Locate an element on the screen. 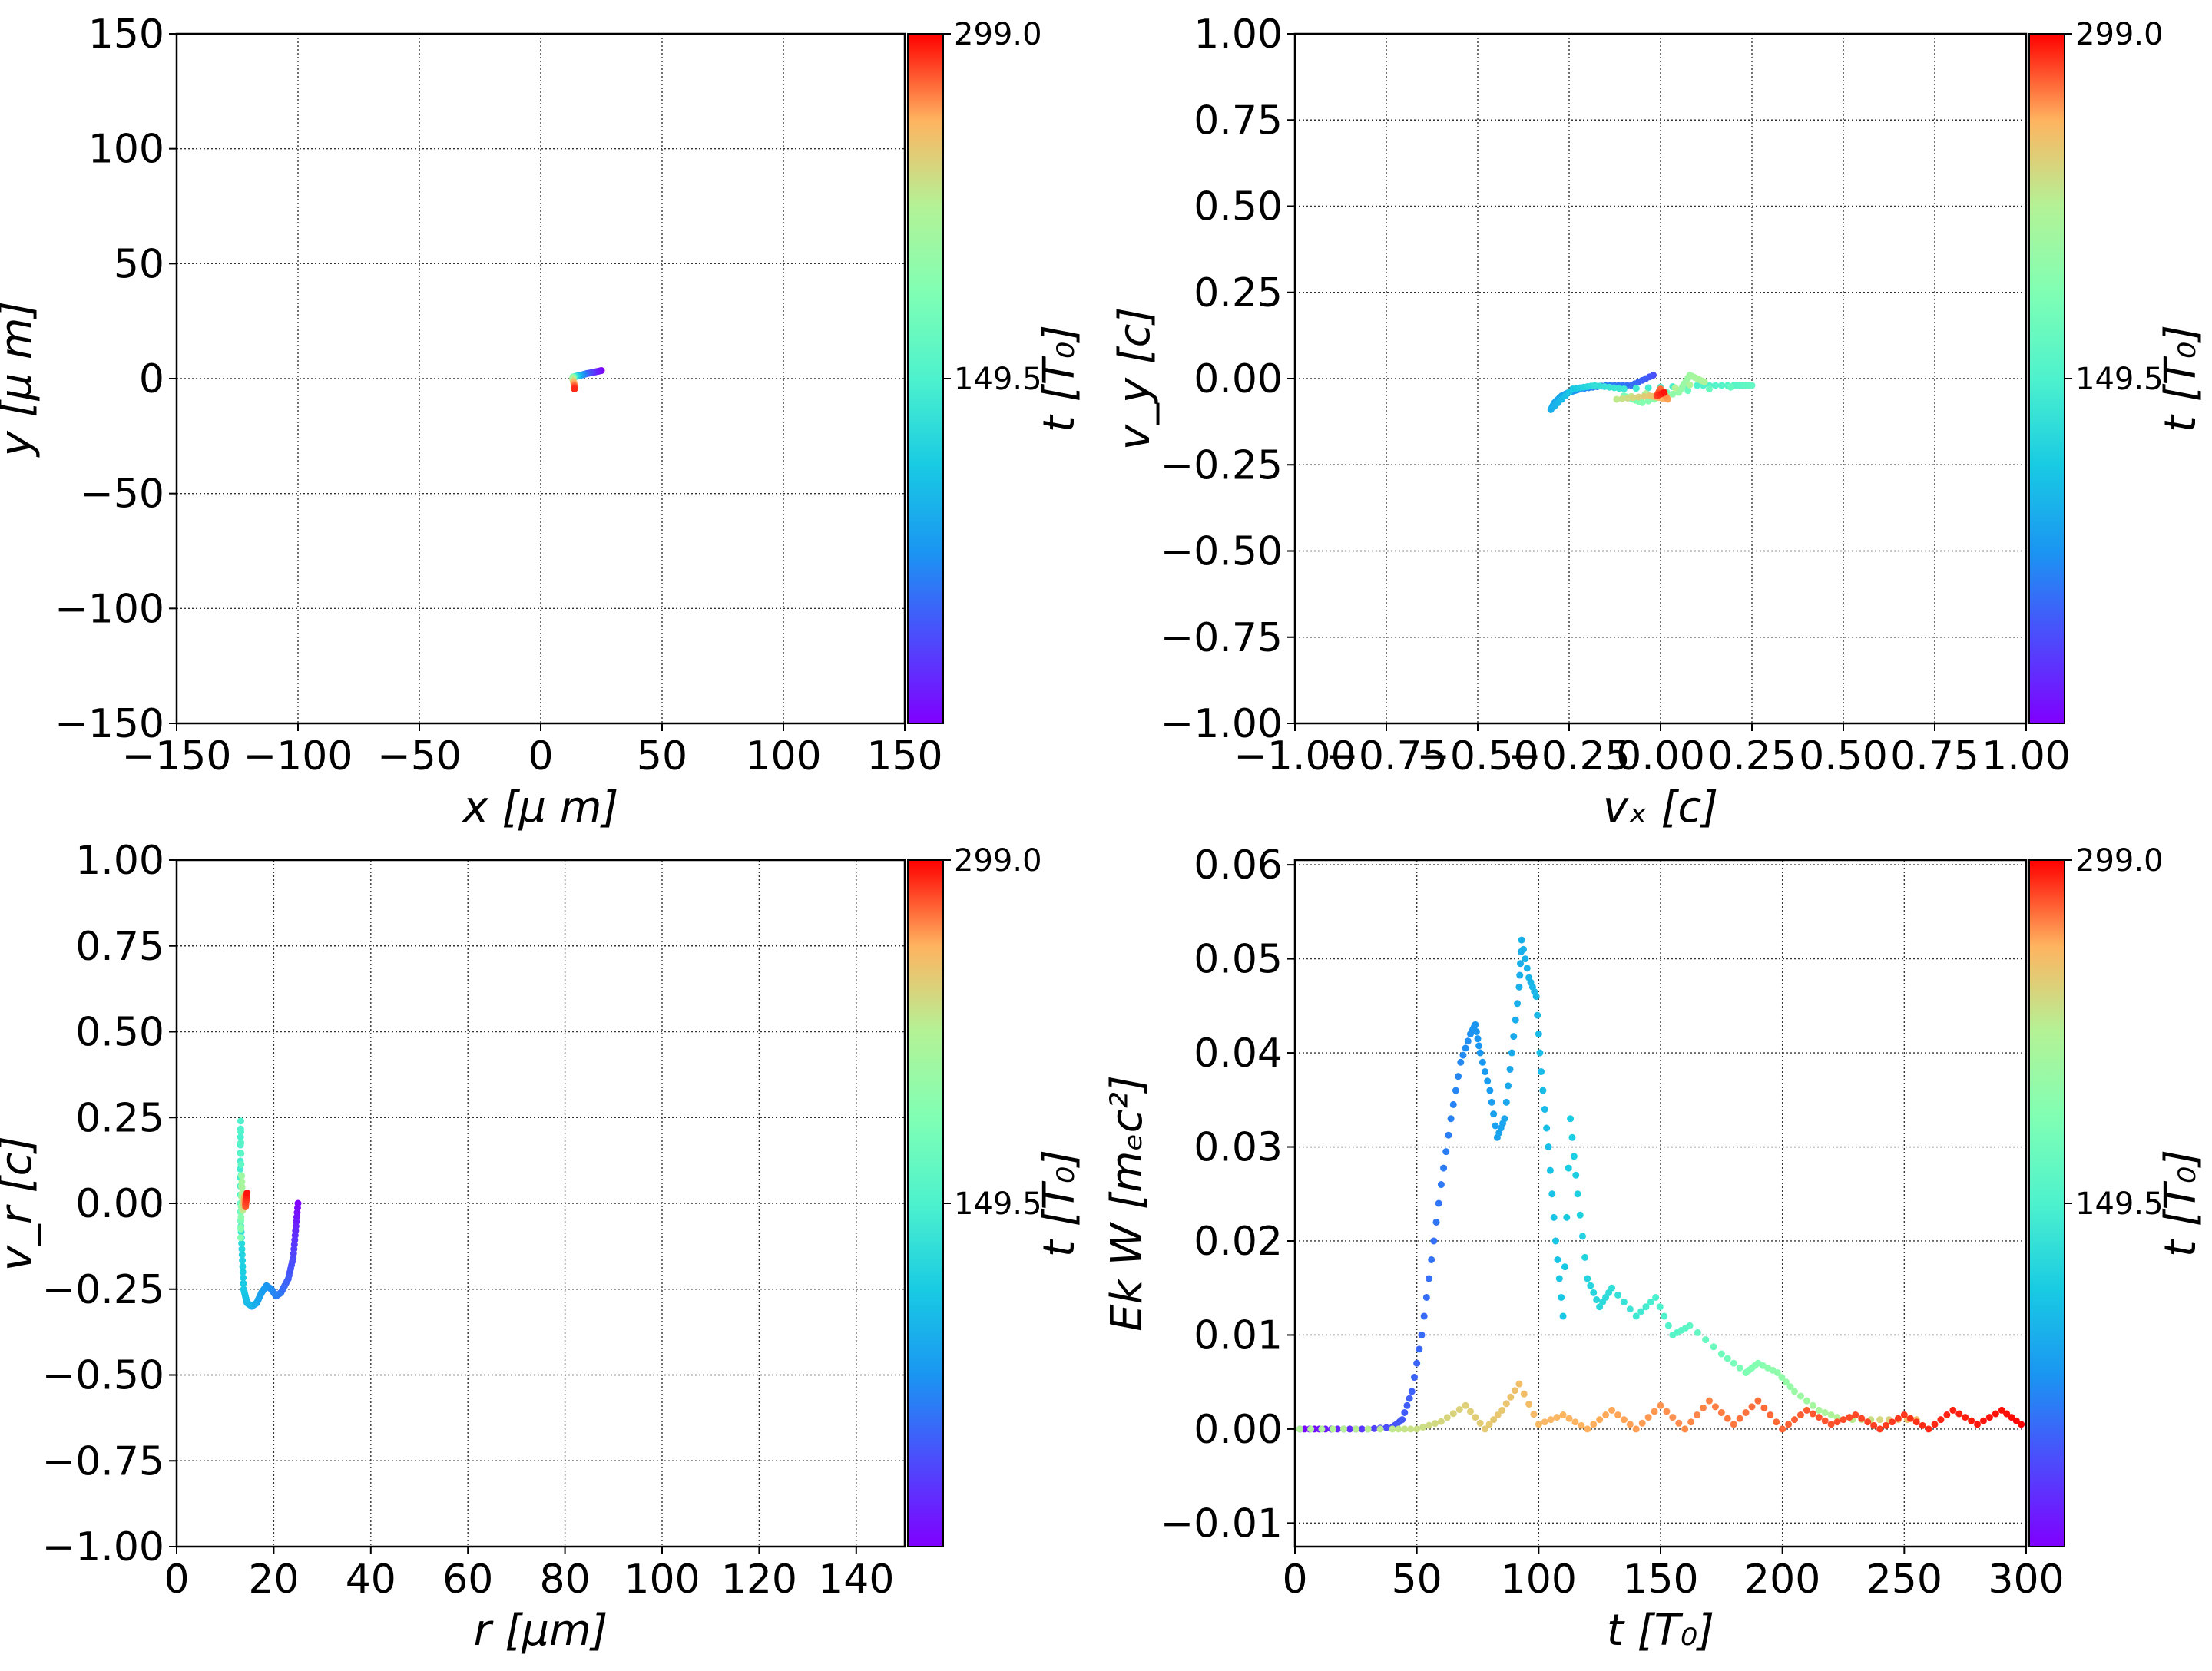  colorbar-label: t [T₀] is located at coordinates (2181, 378).